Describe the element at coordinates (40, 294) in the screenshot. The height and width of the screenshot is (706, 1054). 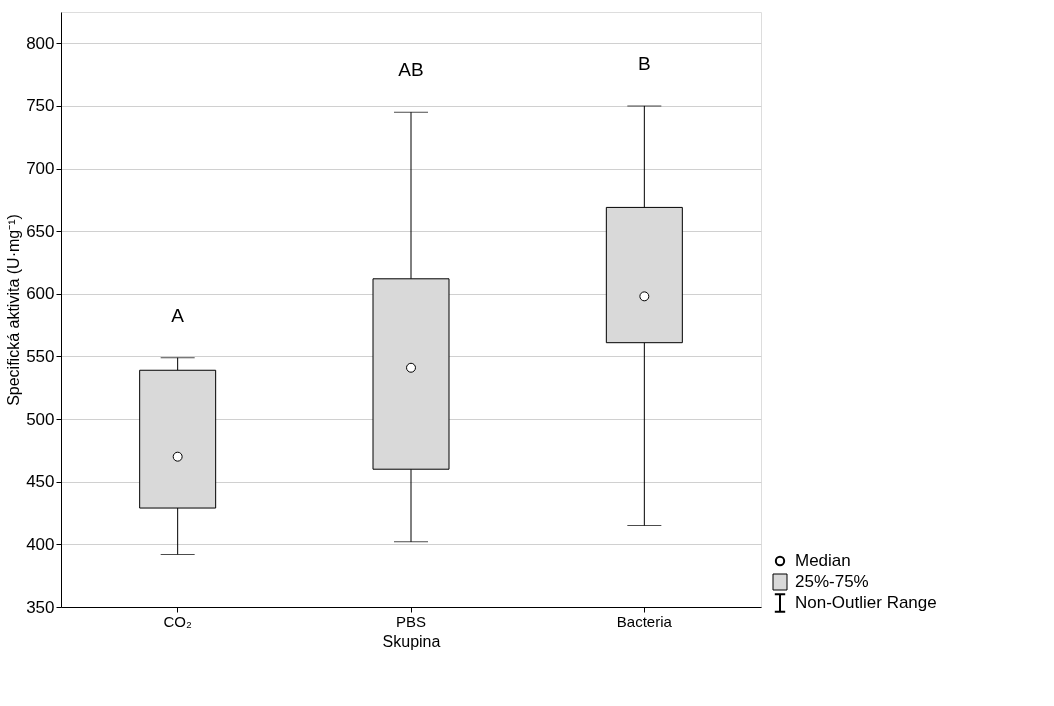
I see `y-tick-label: 600` at that location.